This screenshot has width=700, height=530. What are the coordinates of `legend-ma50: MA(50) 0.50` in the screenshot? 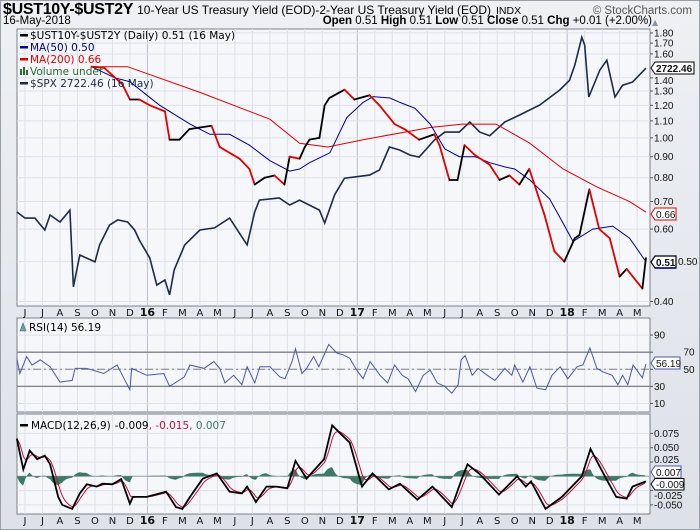 It's located at (62, 48).